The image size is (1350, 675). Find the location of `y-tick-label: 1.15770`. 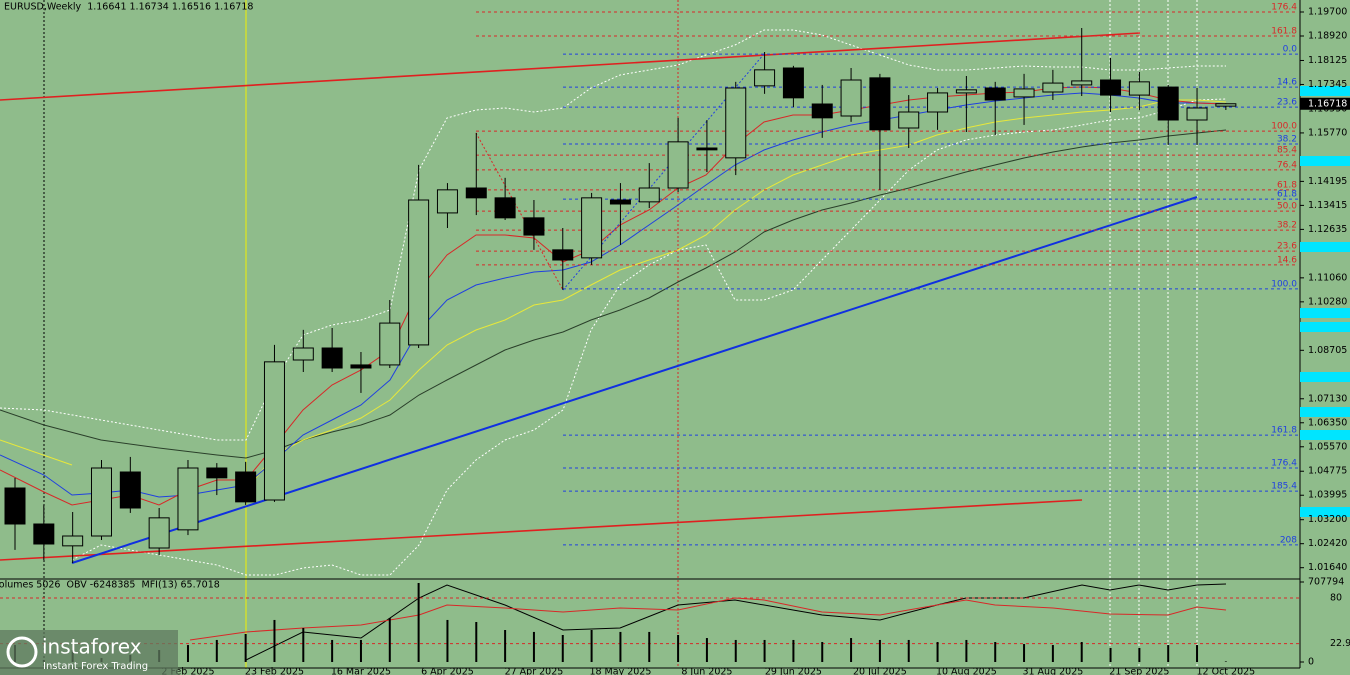

y-tick-label: 1.15770 is located at coordinates (1327, 132).